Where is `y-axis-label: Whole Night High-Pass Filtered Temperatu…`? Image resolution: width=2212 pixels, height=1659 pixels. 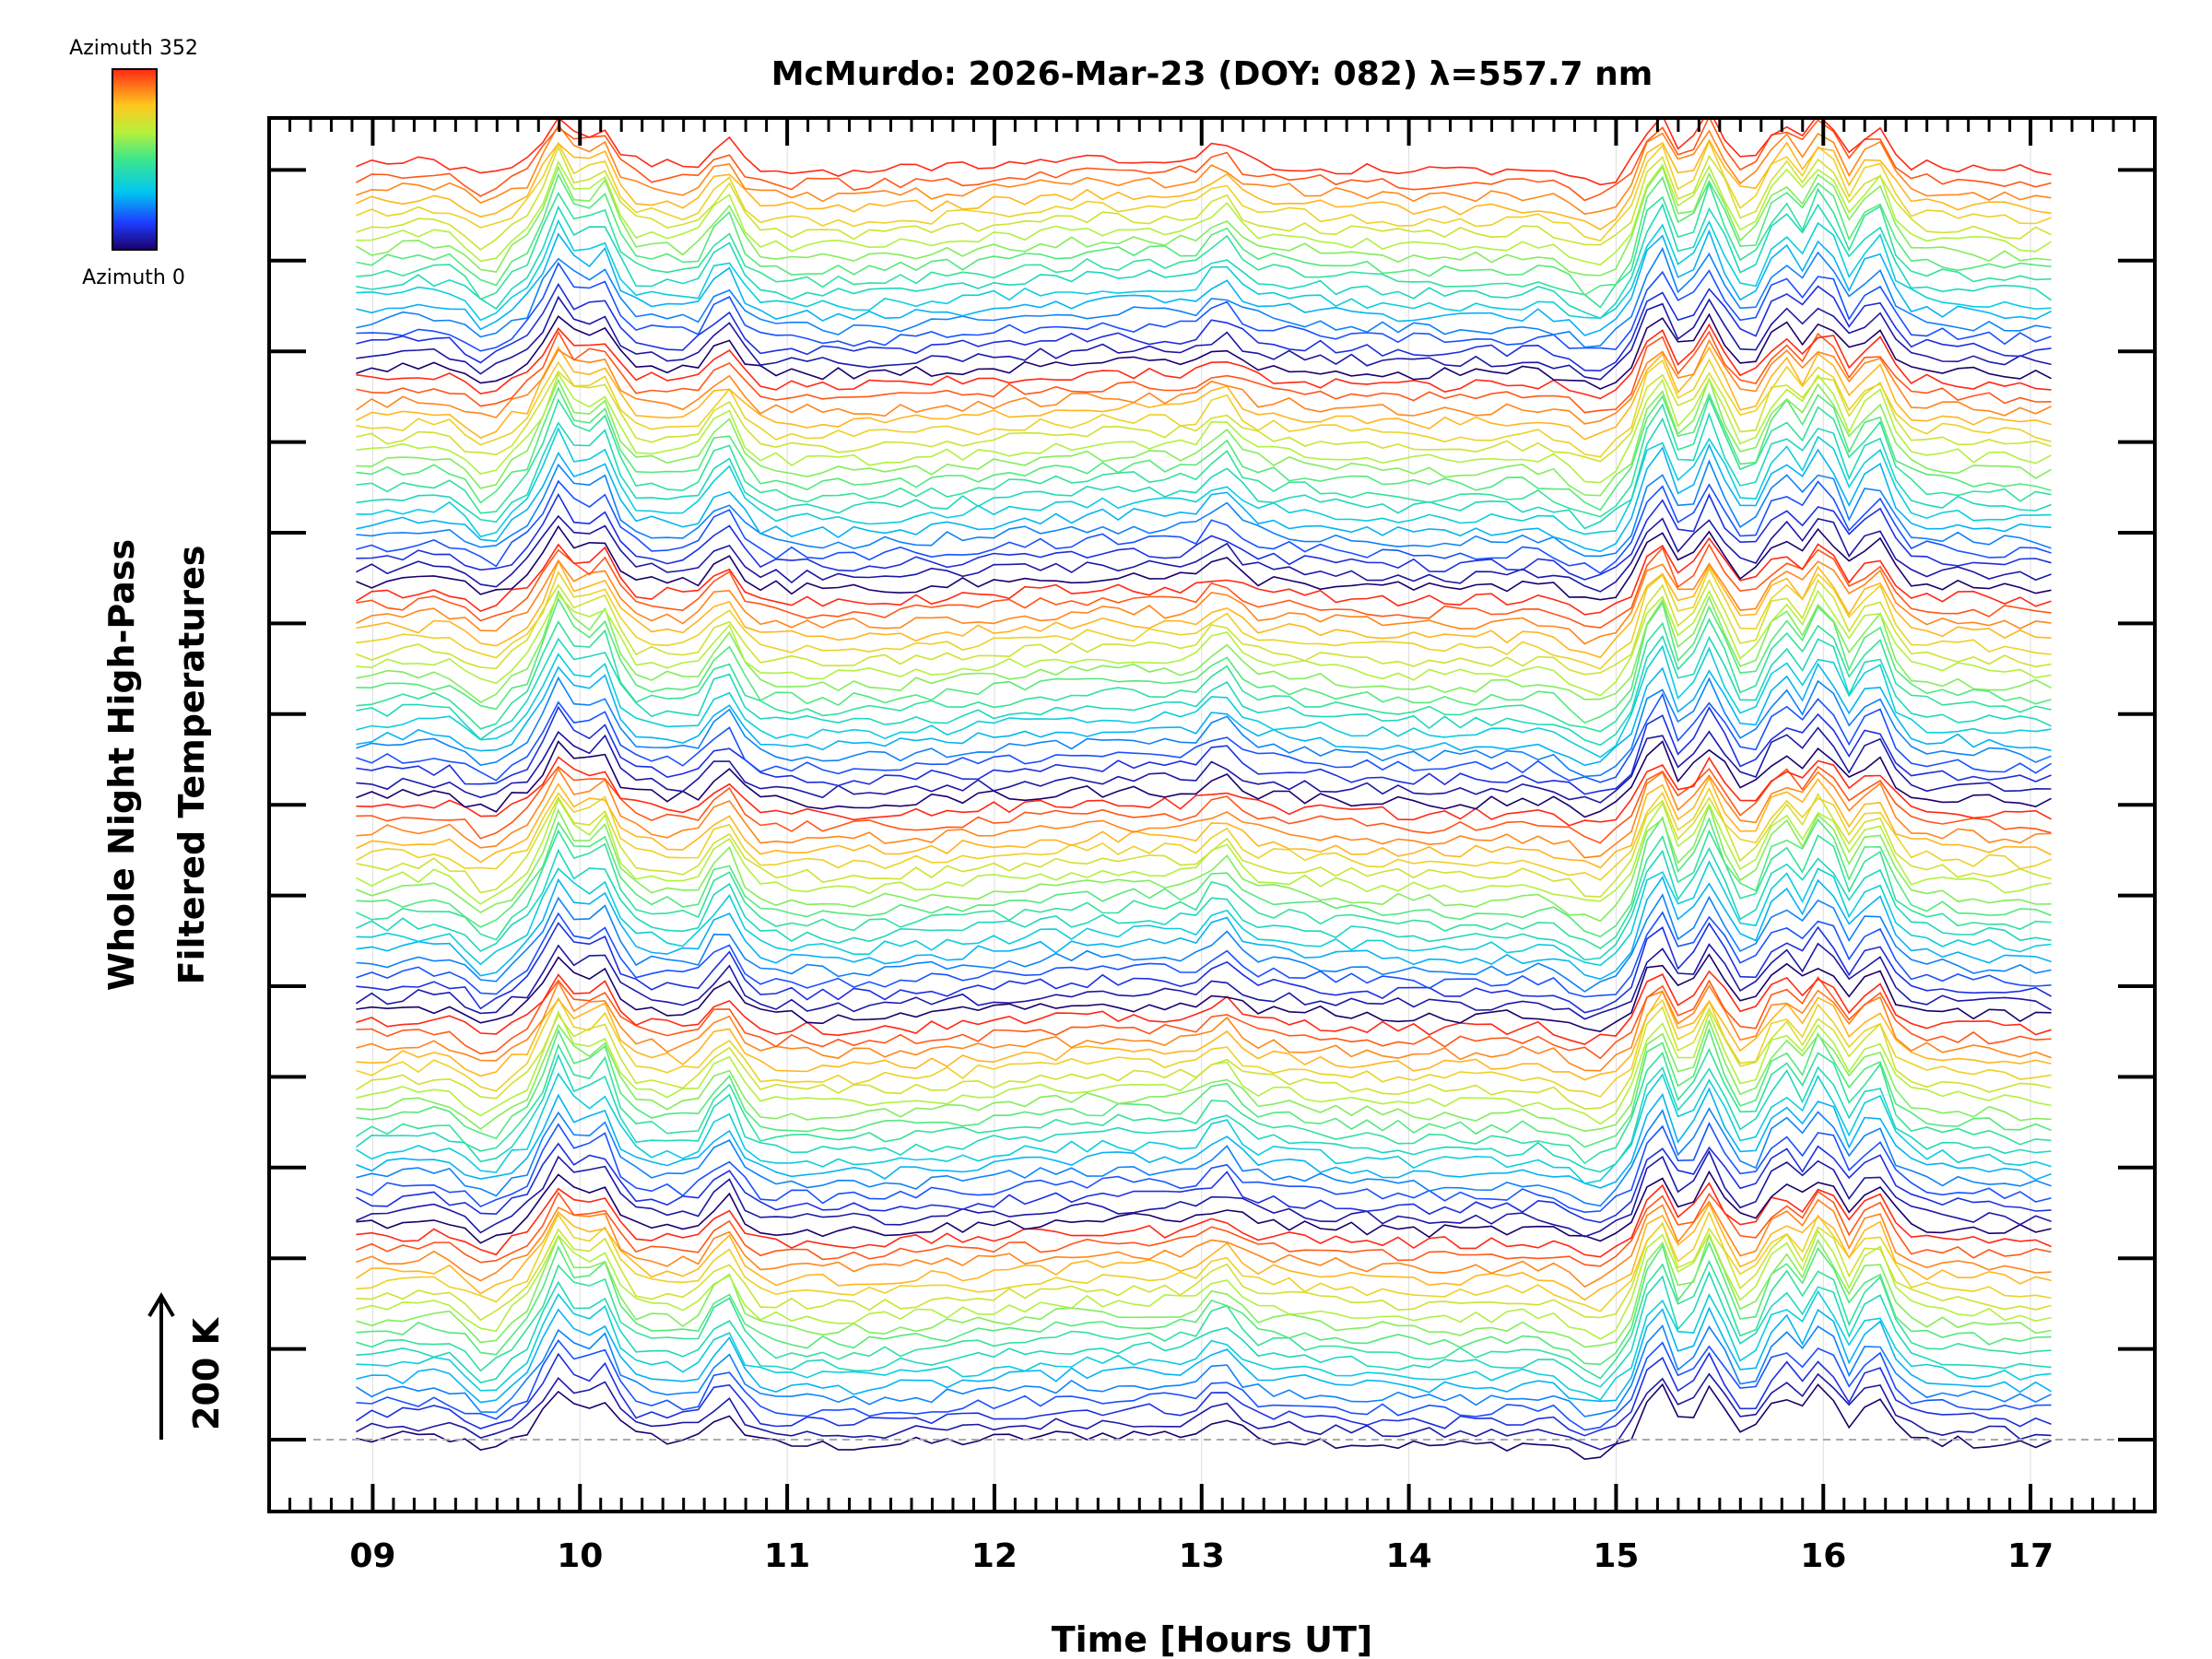 y-axis-label: Whole Night High-Pass Filtered Temperatu… is located at coordinates (156, 765).